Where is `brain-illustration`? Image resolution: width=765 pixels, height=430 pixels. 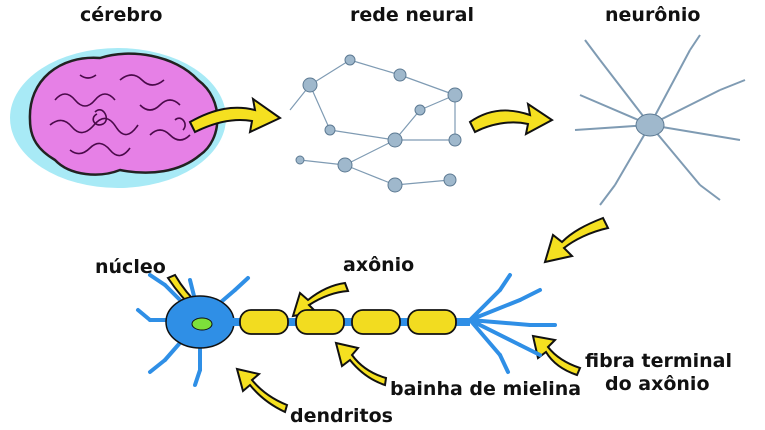
brain-illustration is located at coordinates (118, 118).